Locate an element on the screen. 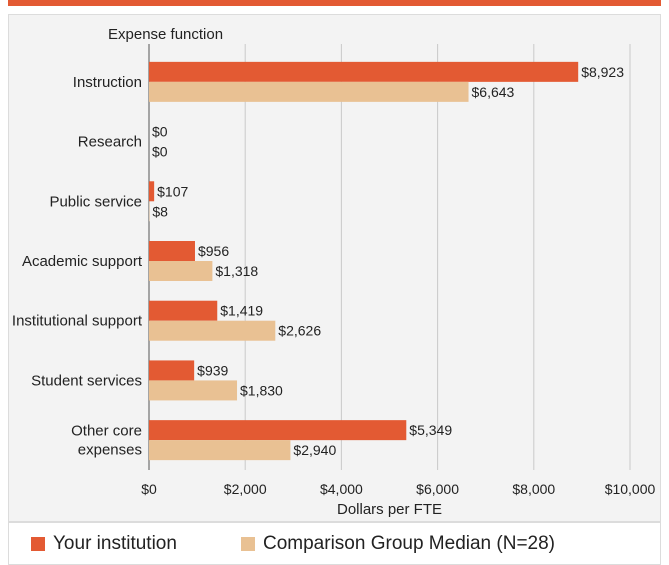 The height and width of the screenshot is (565, 669). x-tick-label: $4,000 is located at coordinates (341, 489).